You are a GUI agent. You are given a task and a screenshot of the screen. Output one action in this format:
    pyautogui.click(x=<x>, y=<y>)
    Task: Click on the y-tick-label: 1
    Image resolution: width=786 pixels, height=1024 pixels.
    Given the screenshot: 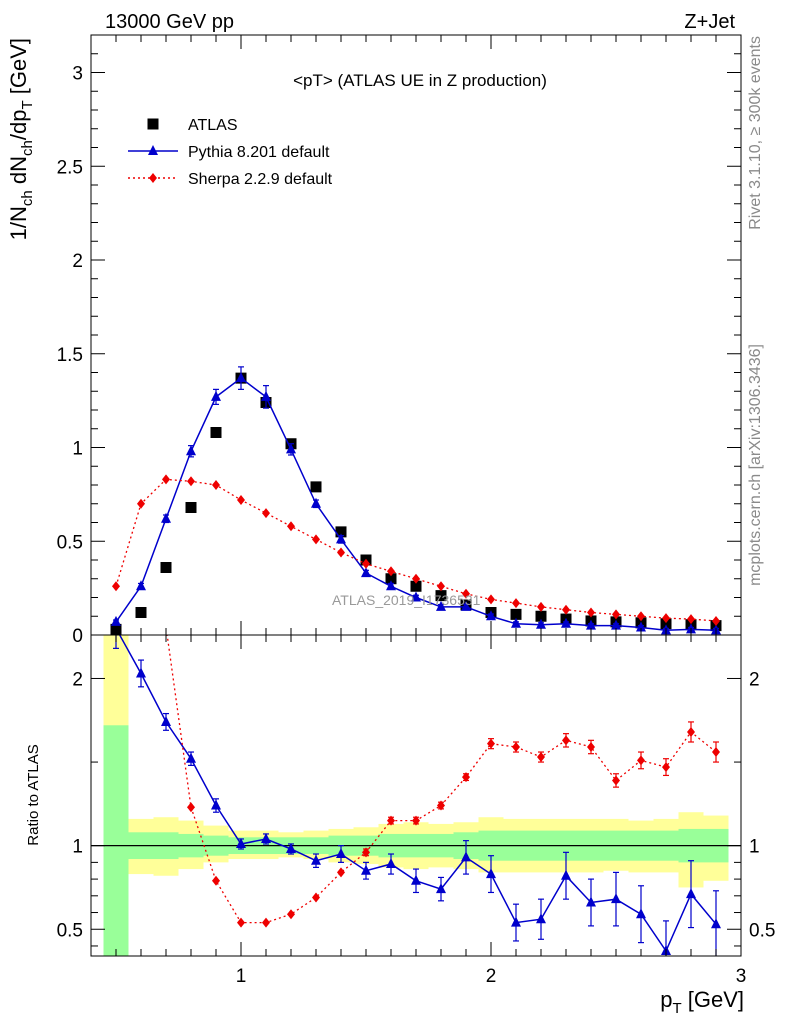 What is the action you would take?
    pyautogui.click(x=77, y=449)
    